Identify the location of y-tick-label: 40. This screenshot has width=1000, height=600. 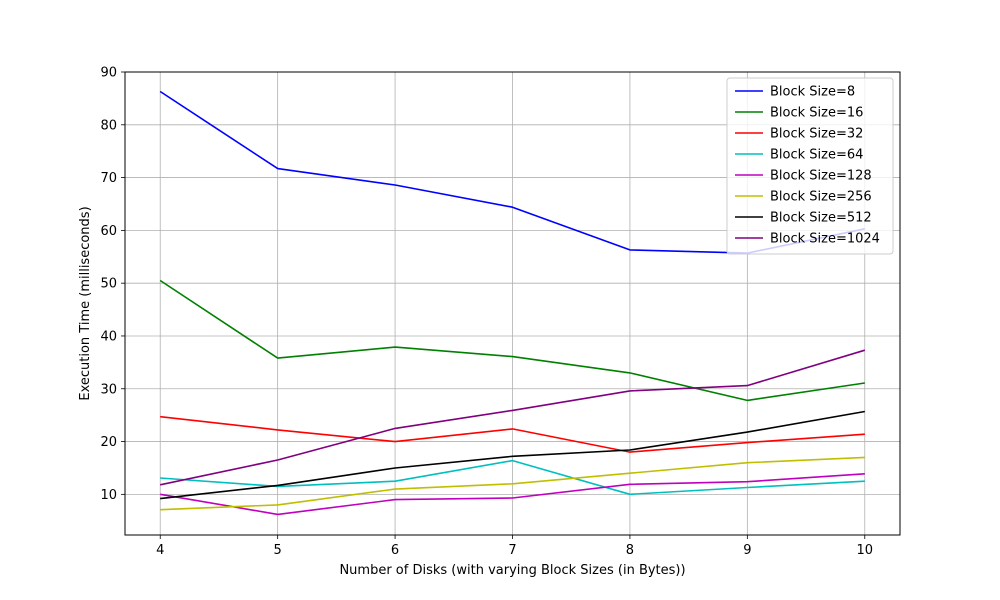
(108, 336).